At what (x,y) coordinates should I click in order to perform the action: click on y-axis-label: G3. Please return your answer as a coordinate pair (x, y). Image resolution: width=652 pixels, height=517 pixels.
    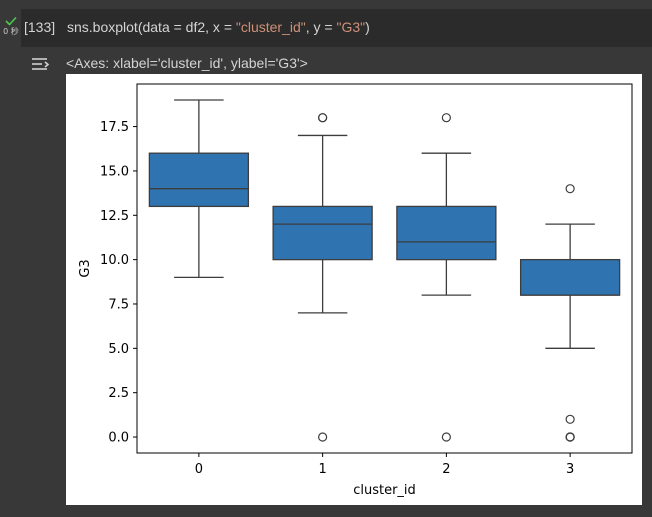
    Looking at the image, I should click on (85, 268).